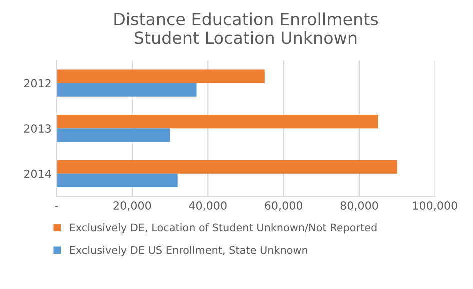  I want to click on x-tick-label: 100,000, so click(435, 207).